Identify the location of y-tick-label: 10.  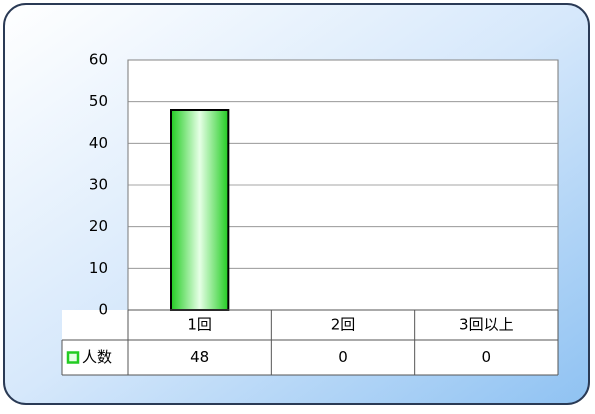
(98, 268).